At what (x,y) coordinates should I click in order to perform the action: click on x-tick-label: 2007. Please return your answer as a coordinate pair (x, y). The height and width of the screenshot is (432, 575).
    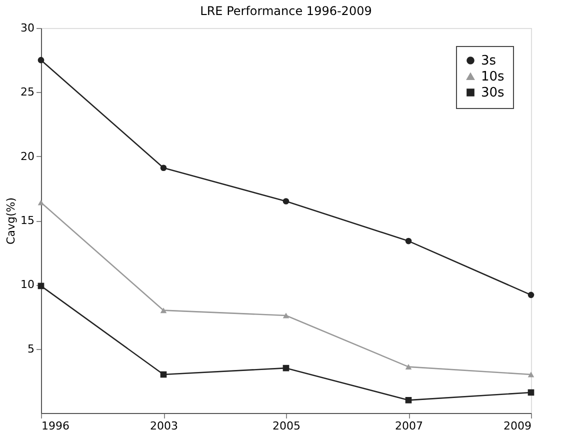
    Looking at the image, I should click on (409, 426).